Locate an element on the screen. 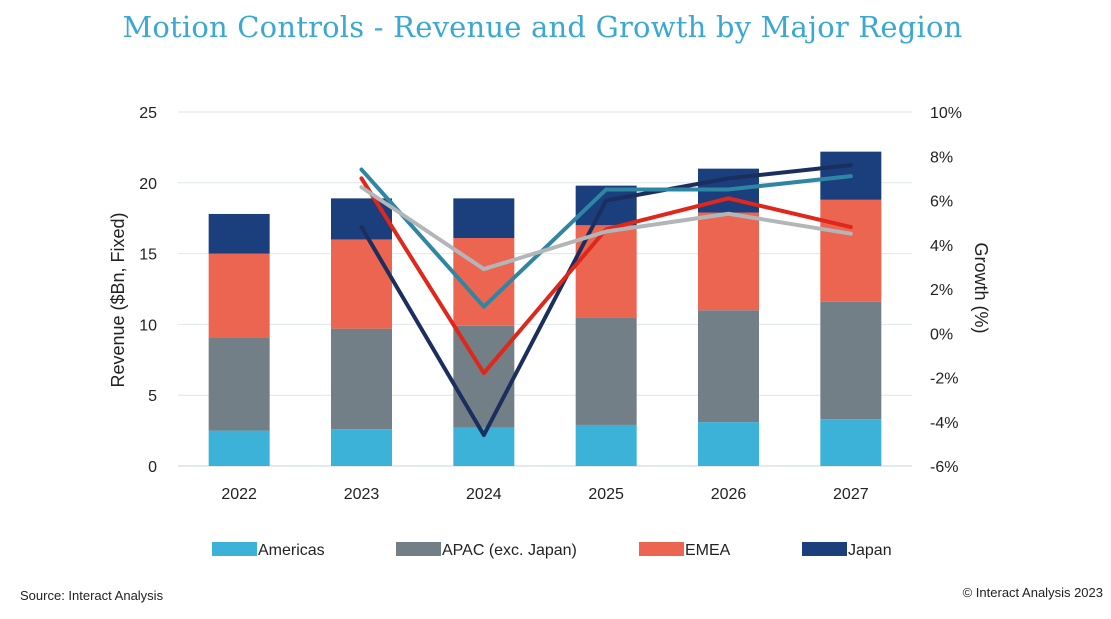  y2-tick-label: 6% is located at coordinates (941, 202).